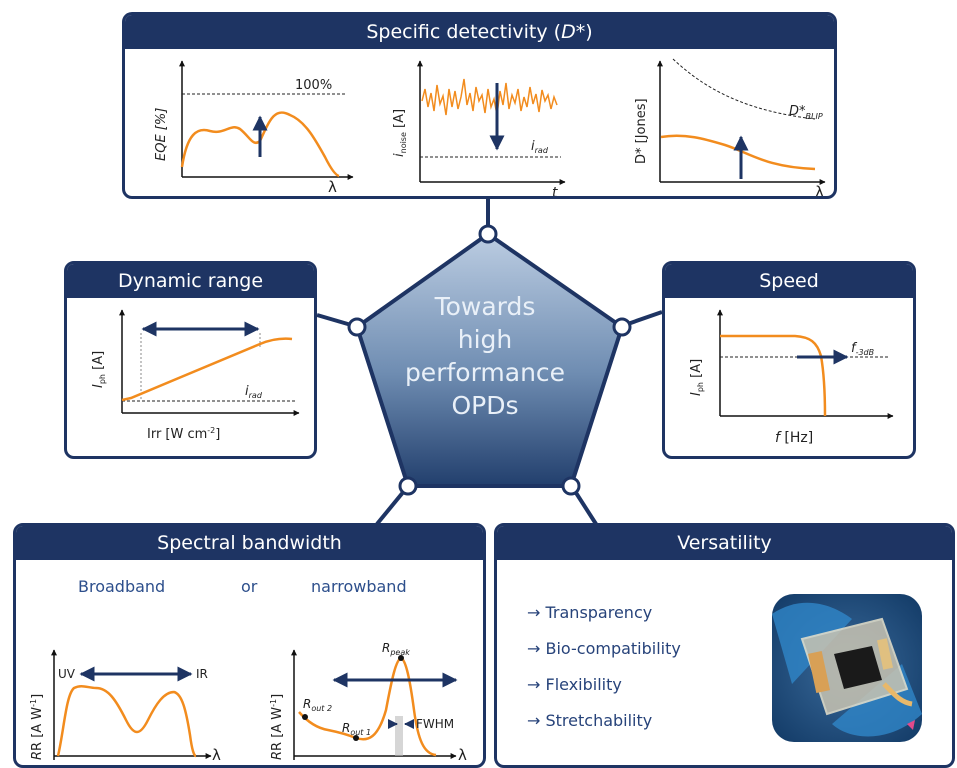 The height and width of the screenshot is (768, 957). What do you see at coordinates (462, 755) in the screenshot?
I see `narrowband-xlabel: λ` at bounding box center [462, 755].